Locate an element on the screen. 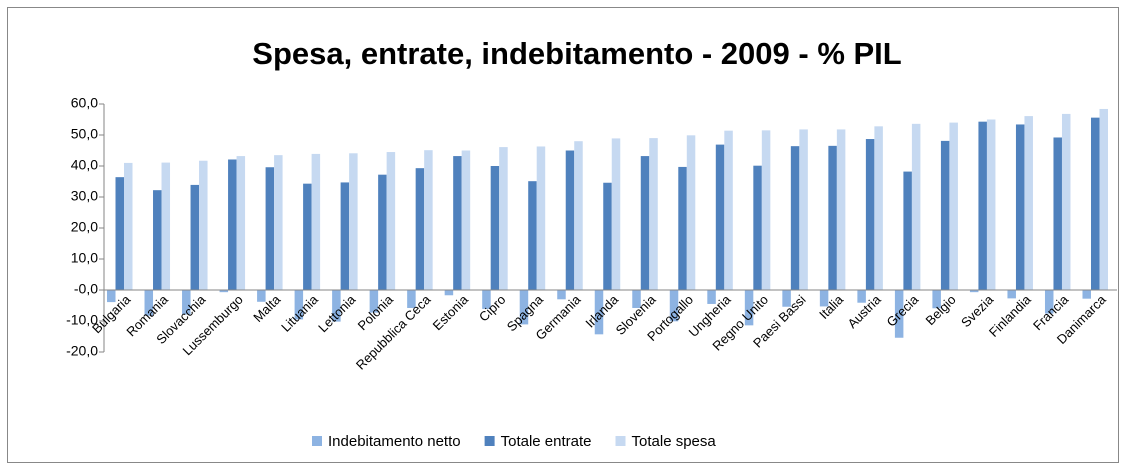  y-tick-label: -20,0 is located at coordinates (82, 351).